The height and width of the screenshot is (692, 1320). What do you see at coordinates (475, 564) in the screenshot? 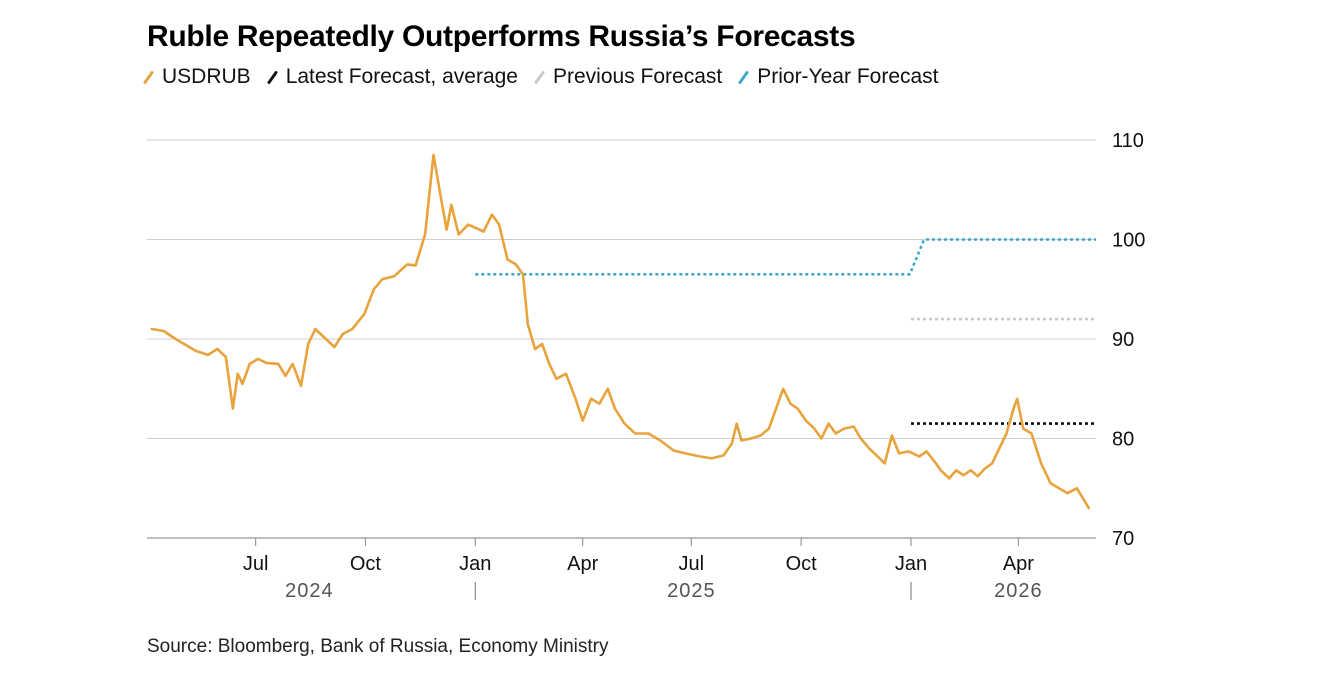
I see `x-tick-label-jan-2: Jan` at bounding box center [475, 564].